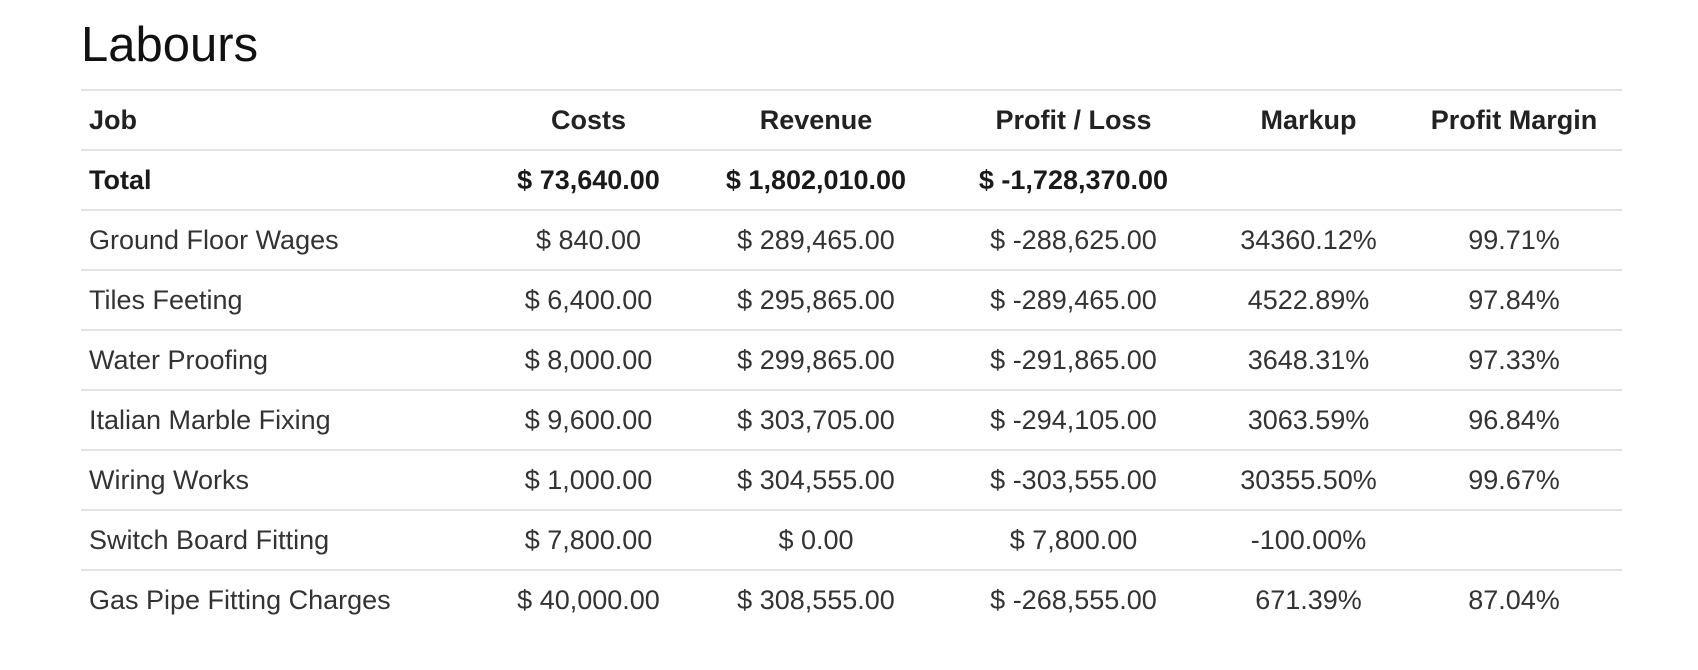 Image resolution: width=1698 pixels, height=670 pixels. What do you see at coordinates (1073, 419) in the screenshot?
I see `profit-loss-cell: $ -294,105.00` at bounding box center [1073, 419].